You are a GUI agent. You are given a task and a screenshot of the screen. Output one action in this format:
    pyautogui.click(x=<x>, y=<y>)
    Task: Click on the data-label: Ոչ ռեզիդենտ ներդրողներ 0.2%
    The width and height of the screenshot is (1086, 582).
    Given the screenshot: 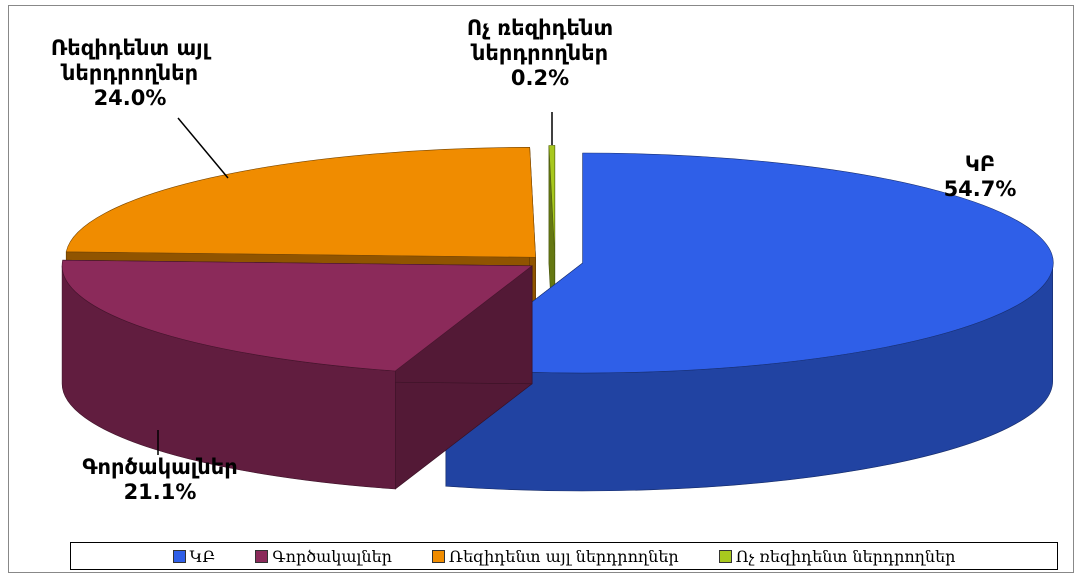 What is the action you would take?
    pyautogui.click(x=540, y=53)
    